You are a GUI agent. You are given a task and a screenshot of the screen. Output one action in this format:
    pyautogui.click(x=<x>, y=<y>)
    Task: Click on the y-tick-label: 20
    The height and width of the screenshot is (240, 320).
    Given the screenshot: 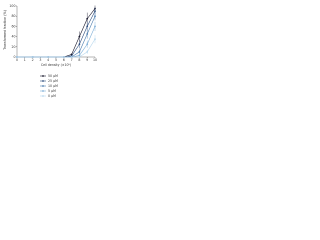 What is the action you would take?
    pyautogui.click(x=13, y=47)
    